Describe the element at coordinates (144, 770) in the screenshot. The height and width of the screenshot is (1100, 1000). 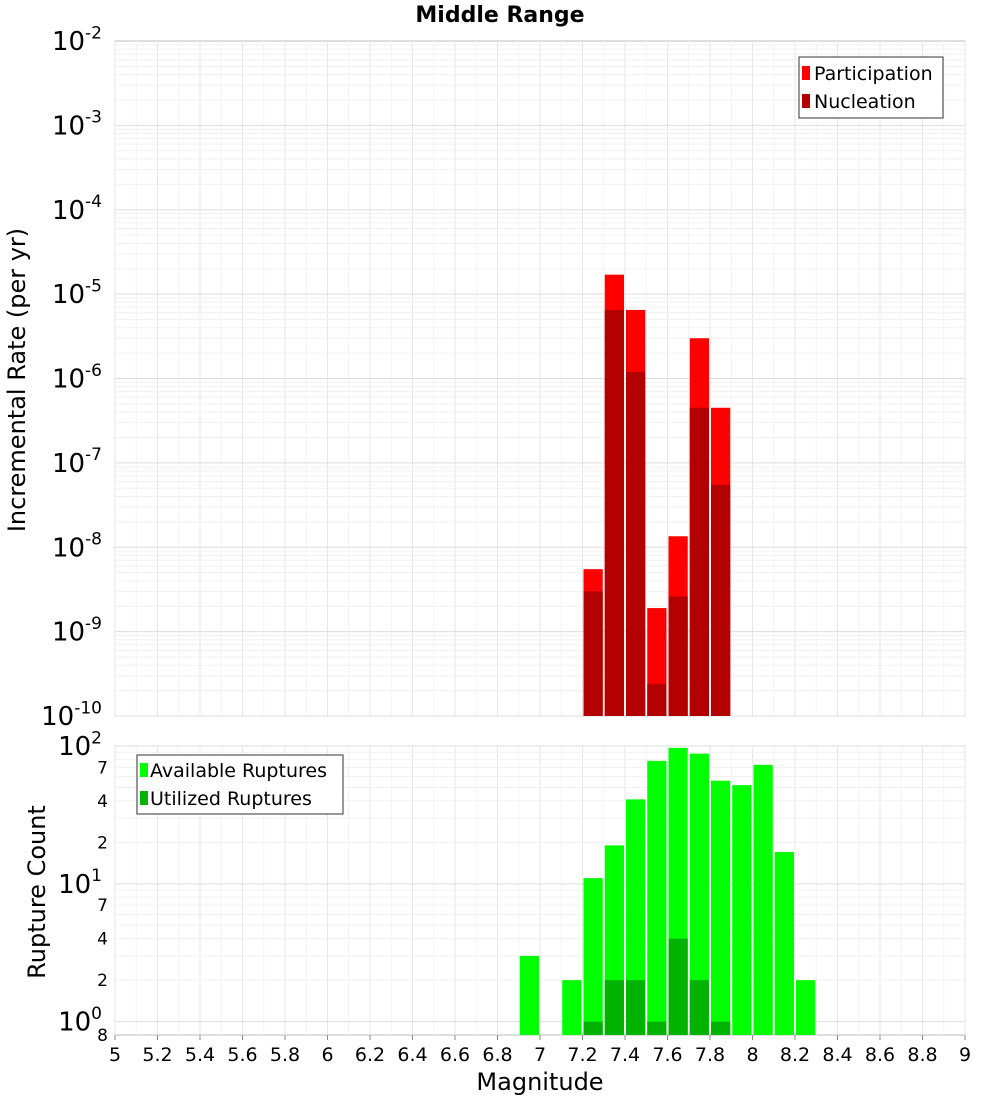
I see `available-ruptures-legend-swatch` at that location.